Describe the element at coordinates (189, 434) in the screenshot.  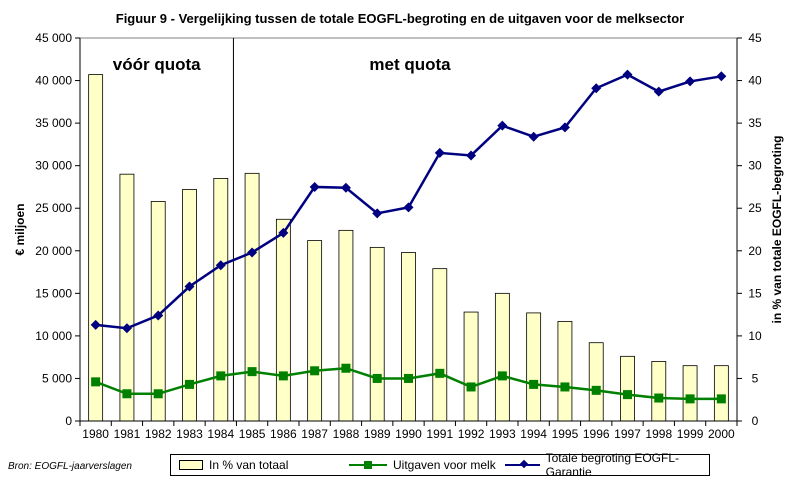
I see `x-tick-label: 1983` at that location.